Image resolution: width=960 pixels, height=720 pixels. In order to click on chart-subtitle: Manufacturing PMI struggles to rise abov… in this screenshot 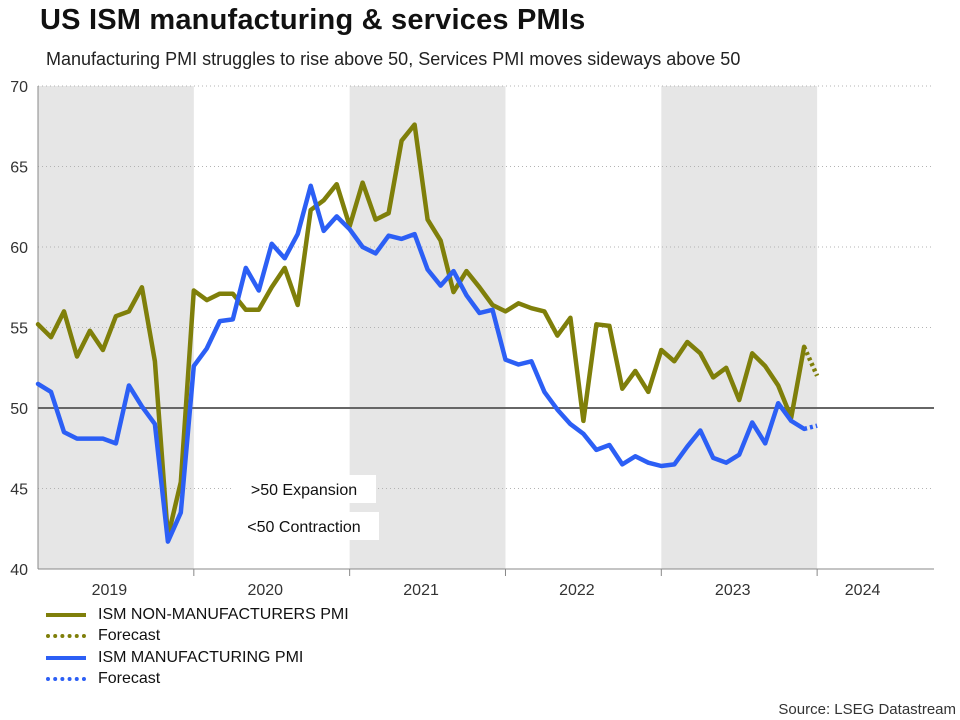, I will do `click(393, 59)`.